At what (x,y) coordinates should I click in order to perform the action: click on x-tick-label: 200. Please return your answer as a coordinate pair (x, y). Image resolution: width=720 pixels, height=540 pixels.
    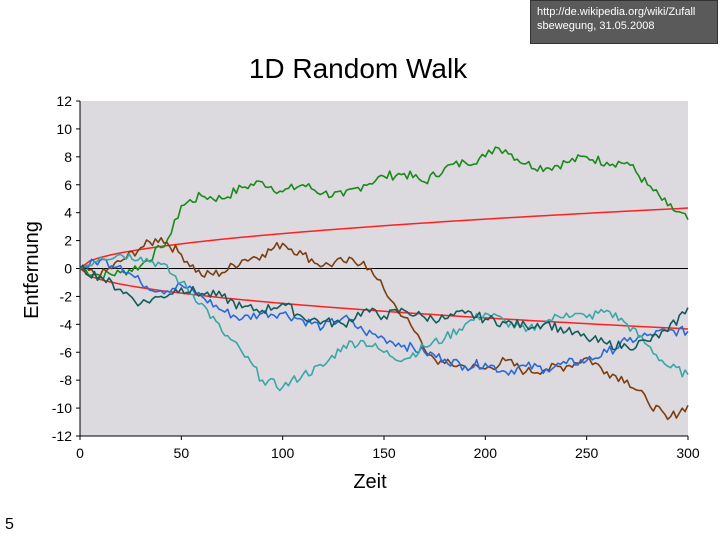
    Looking at the image, I should click on (486, 453).